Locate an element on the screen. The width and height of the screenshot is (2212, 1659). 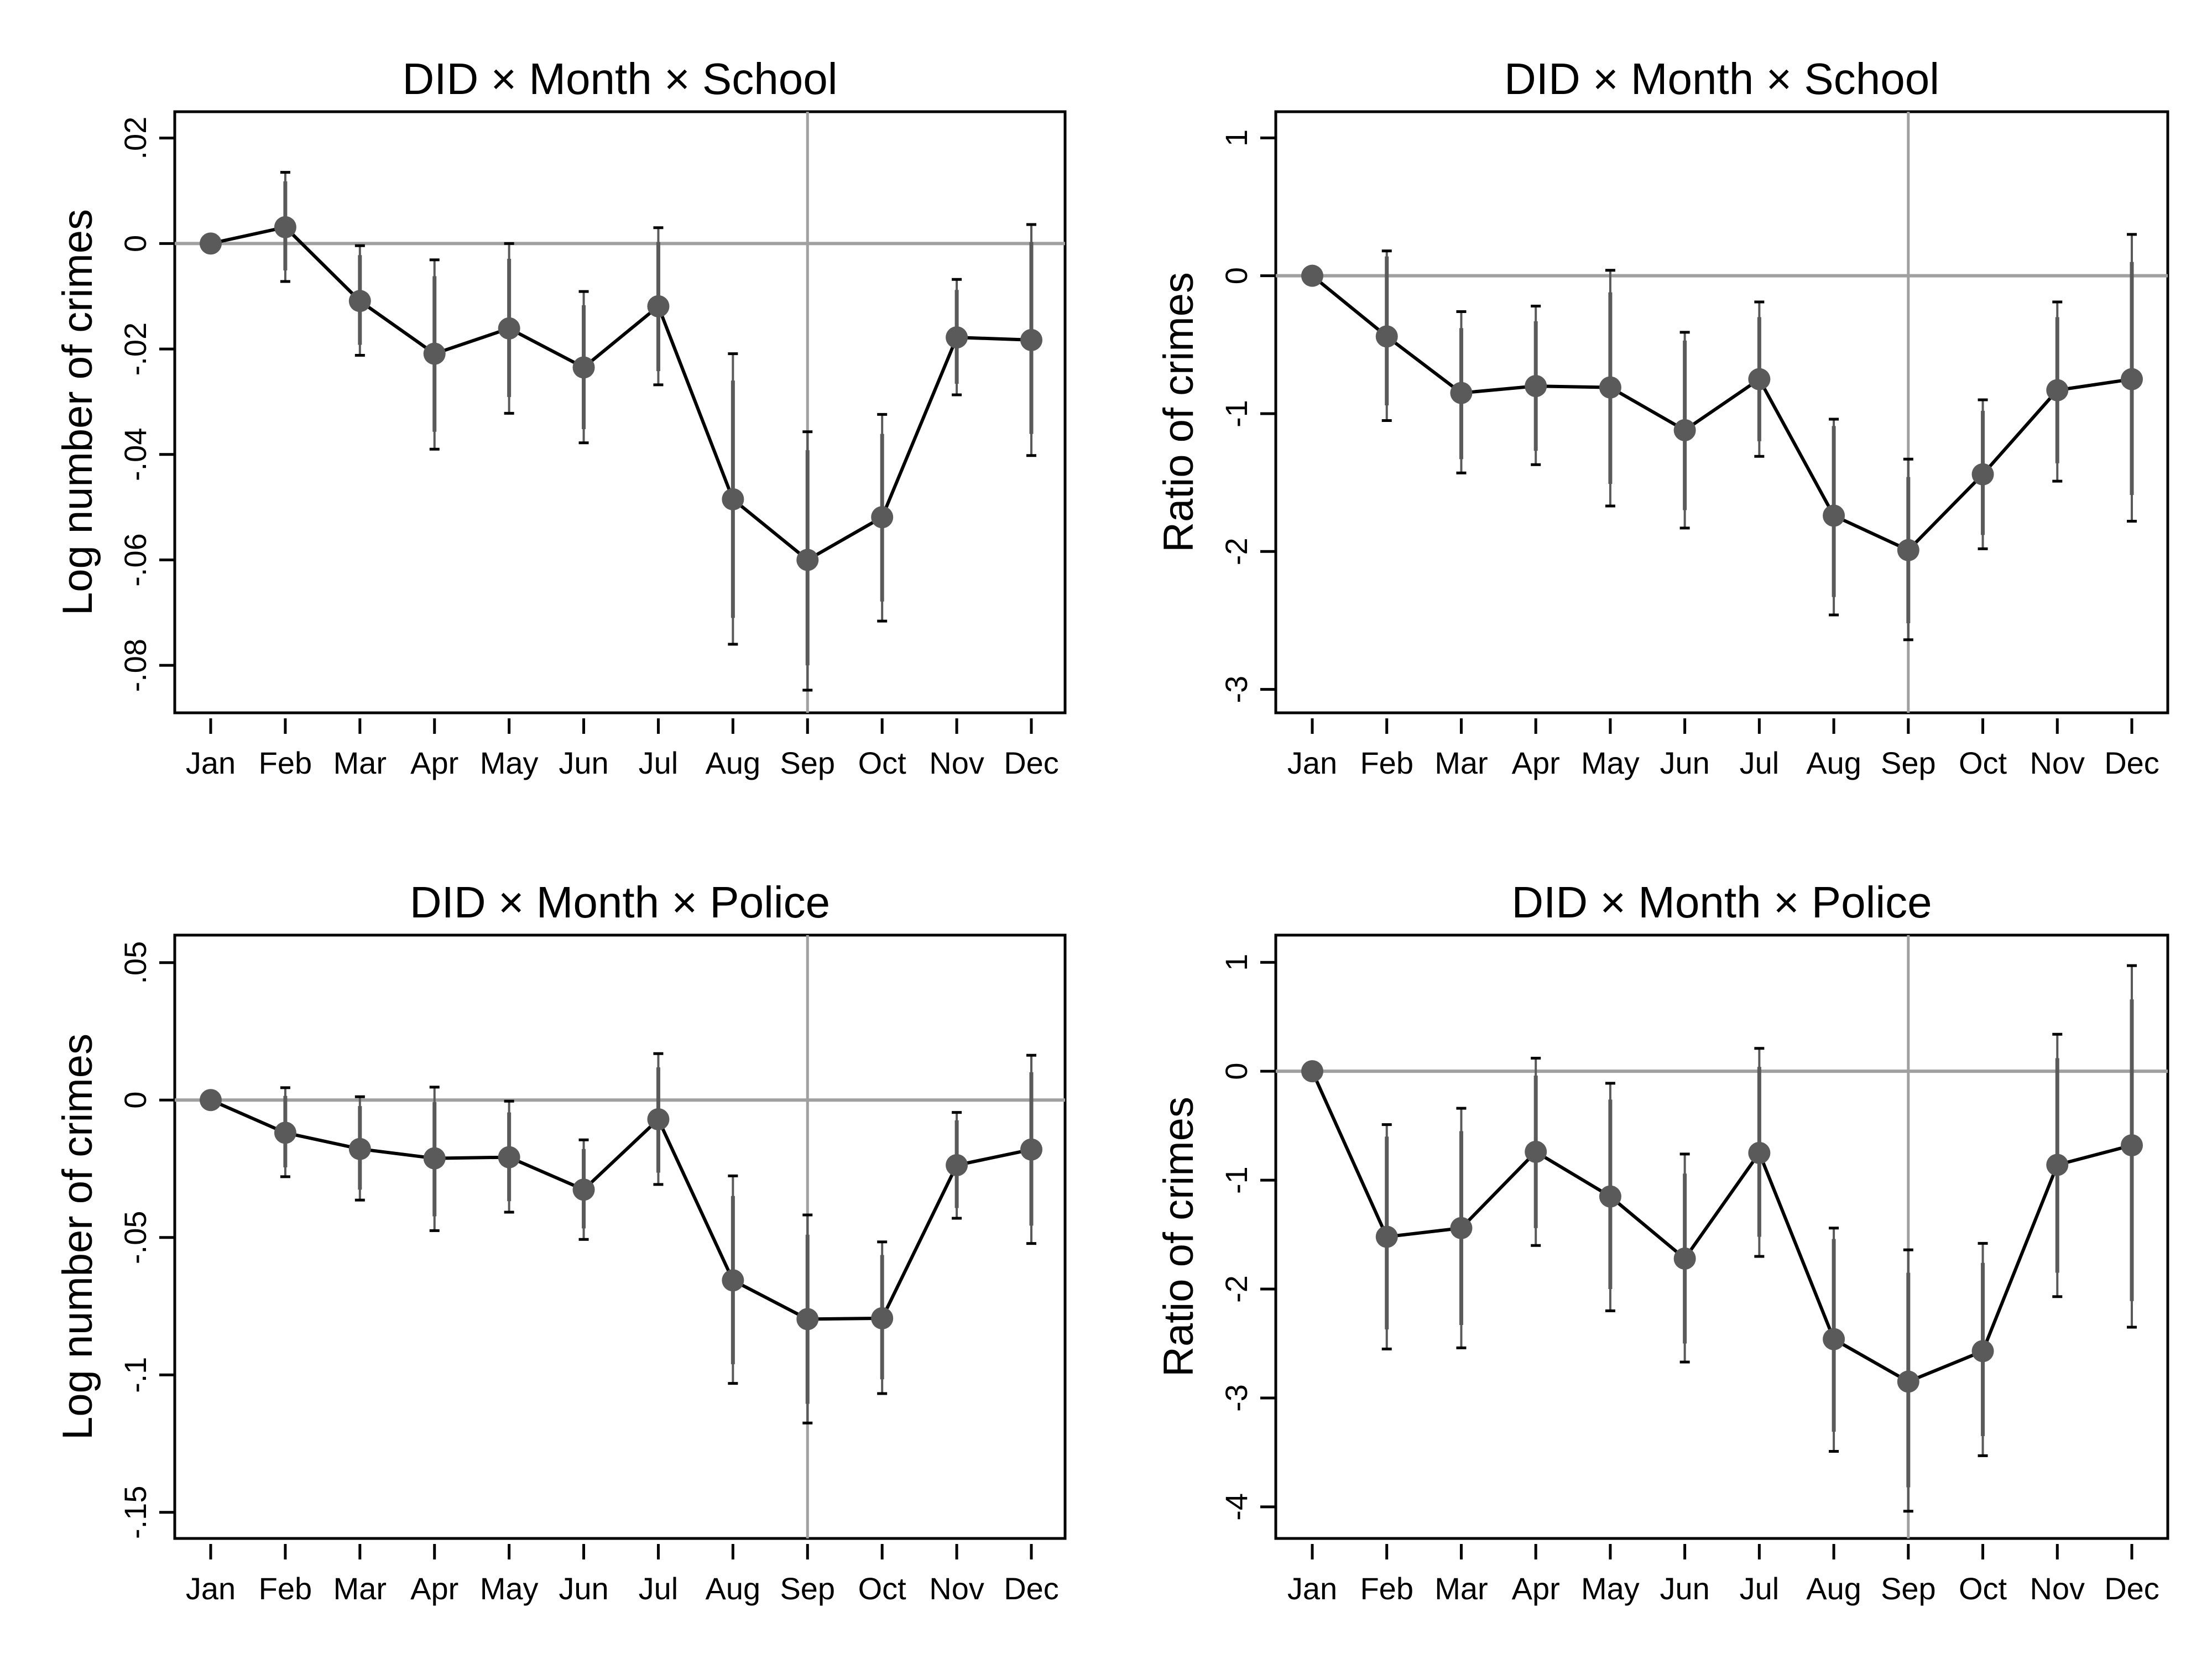
y-tick-label: 1 is located at coordinates (1237, 138).